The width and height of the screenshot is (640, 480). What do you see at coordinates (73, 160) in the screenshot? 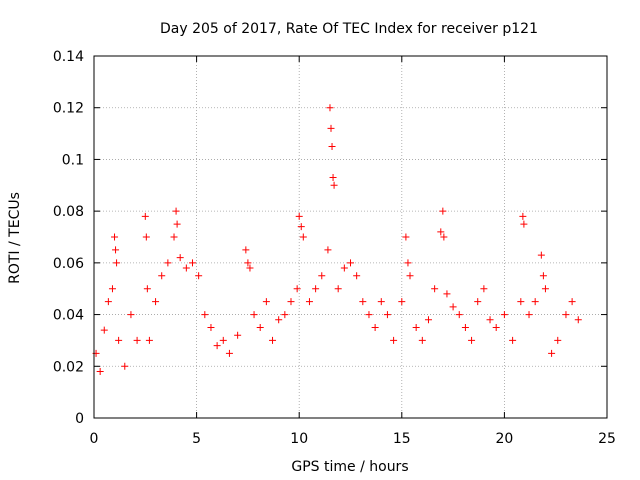
I see `y-tick-label: 0.1` at bounding box center [73, 160].